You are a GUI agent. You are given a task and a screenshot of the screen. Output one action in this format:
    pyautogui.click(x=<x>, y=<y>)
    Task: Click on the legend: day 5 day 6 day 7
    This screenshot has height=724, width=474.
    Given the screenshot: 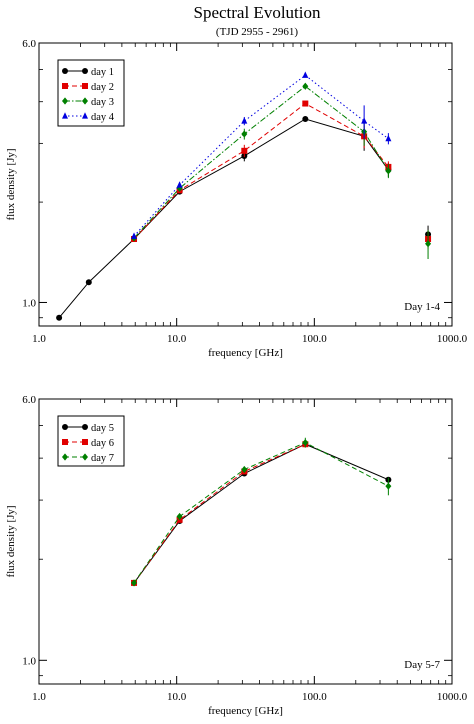 What is the action you would take?
    pyautogui.click(x=91, y=441)
    